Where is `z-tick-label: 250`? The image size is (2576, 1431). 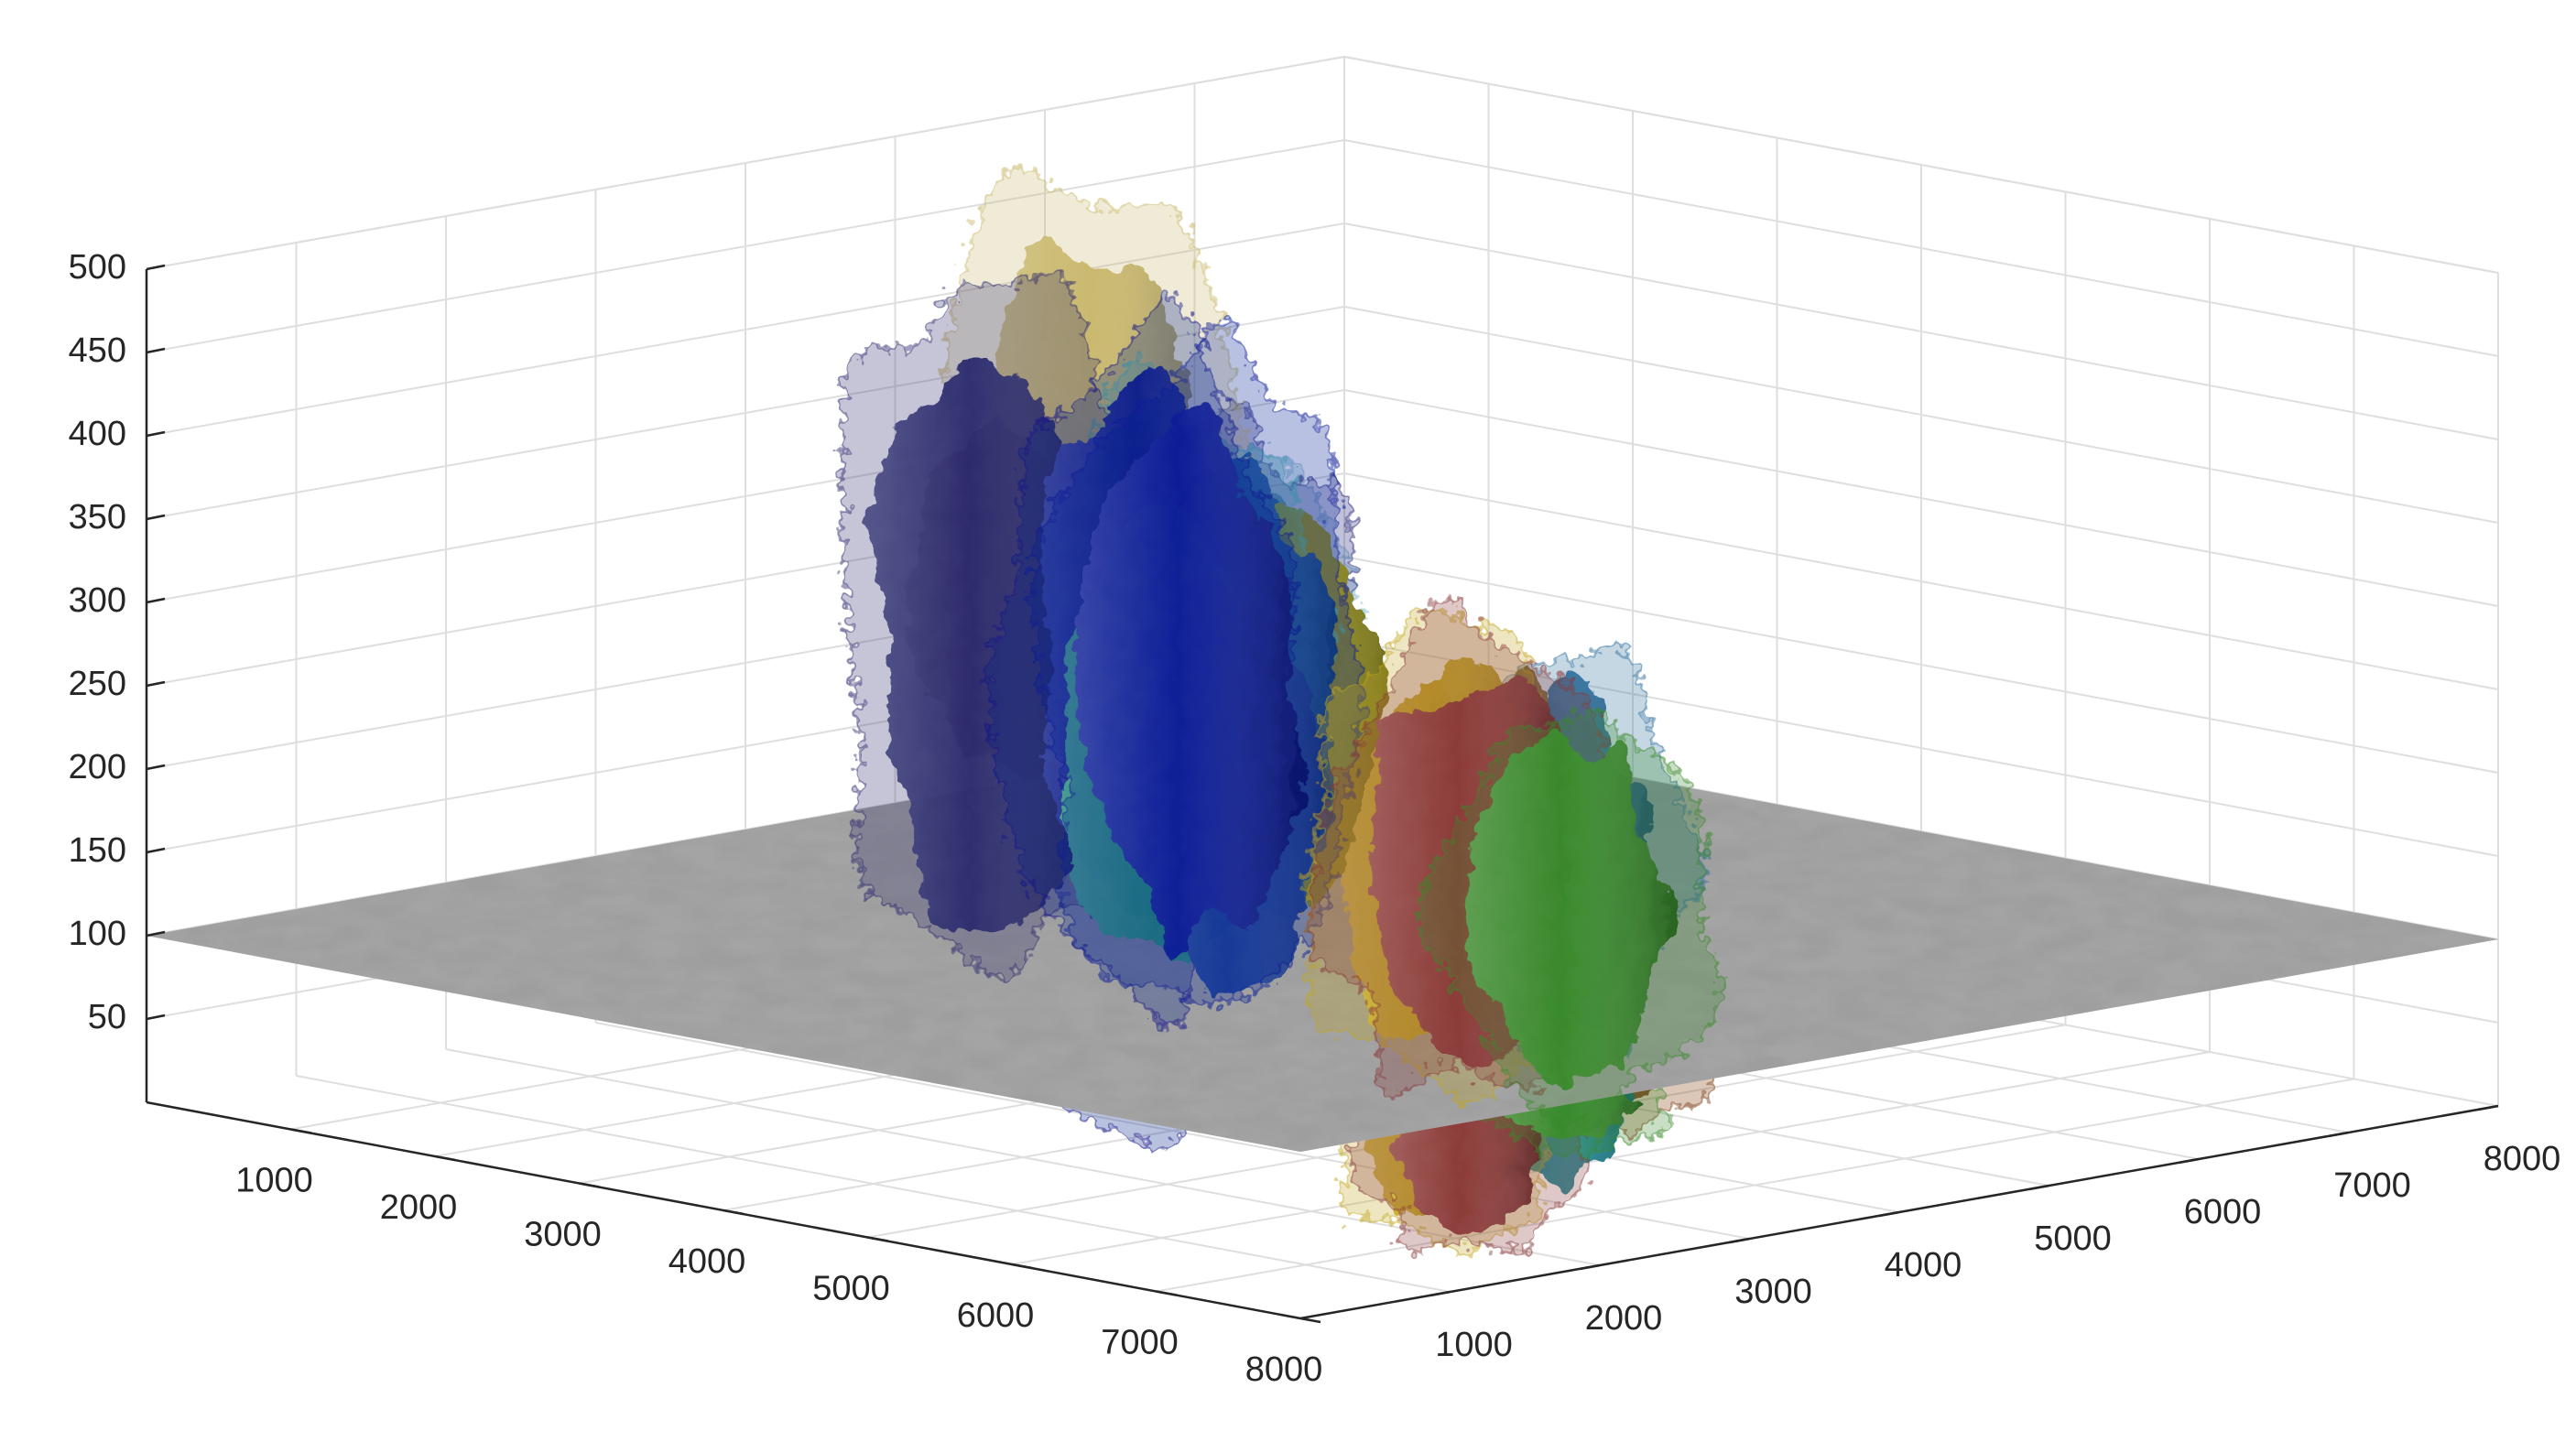
z-tick-label: 250 is located at coordinates (97, 684).